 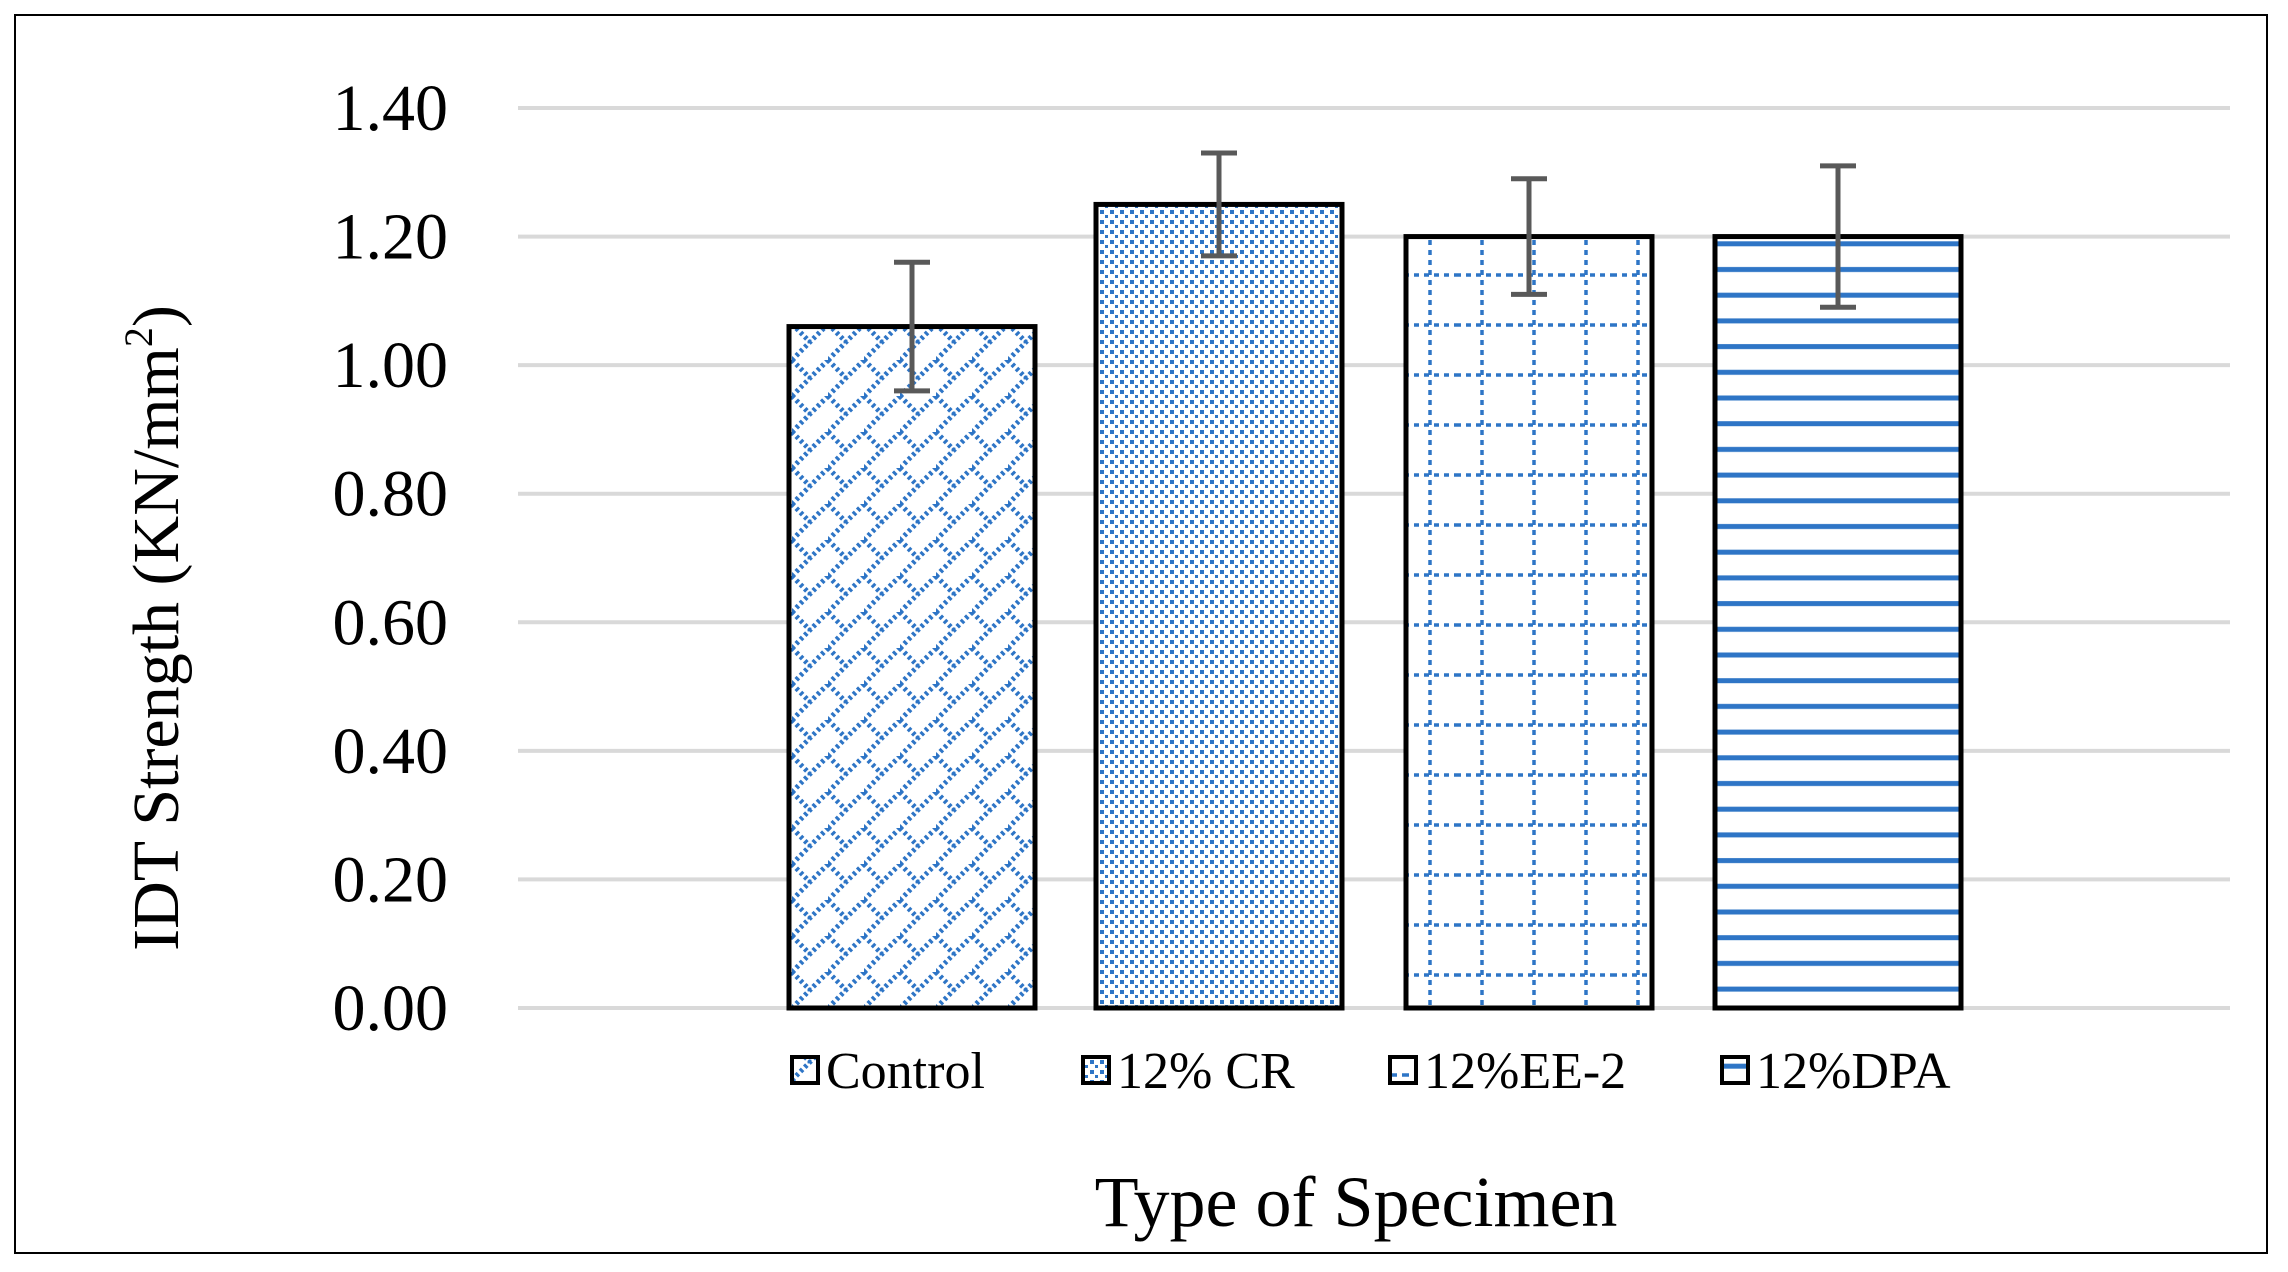 What do you see at coordinates (1370, 1071) in the screenshot?
I see `legend: Control 12% CR 12%EE-2 12%DPA` at bounding box center [1370, 1071].